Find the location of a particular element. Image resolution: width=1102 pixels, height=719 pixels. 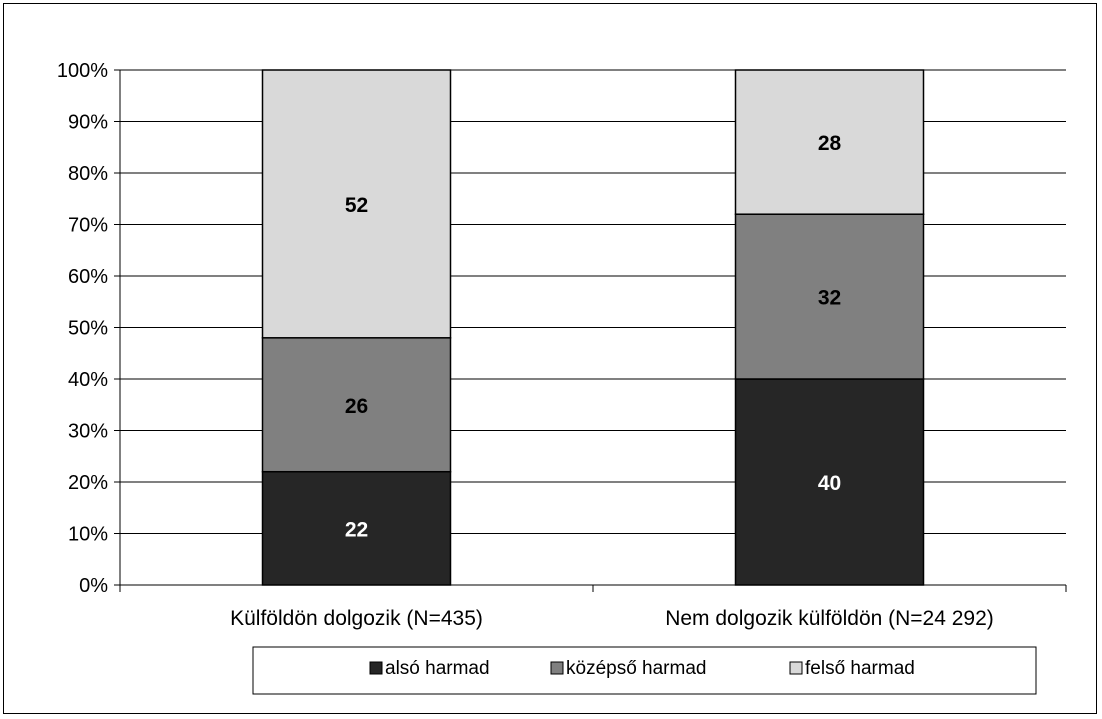

legend-label: középső harmad is located at coordinates (636, 668).